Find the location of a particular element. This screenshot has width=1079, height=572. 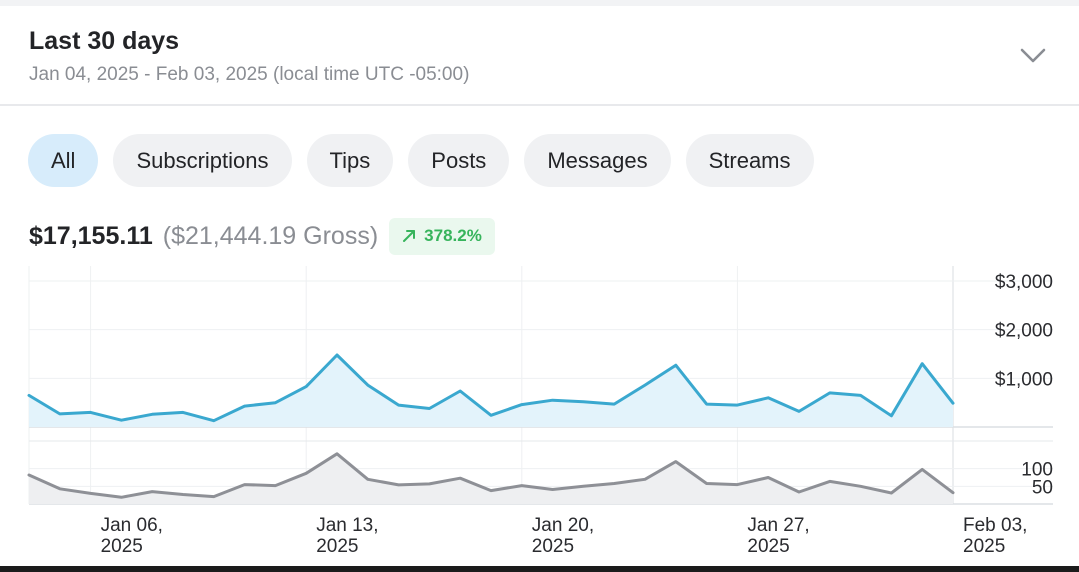

chevron-down-icon is located at coordinates (1033, 56).